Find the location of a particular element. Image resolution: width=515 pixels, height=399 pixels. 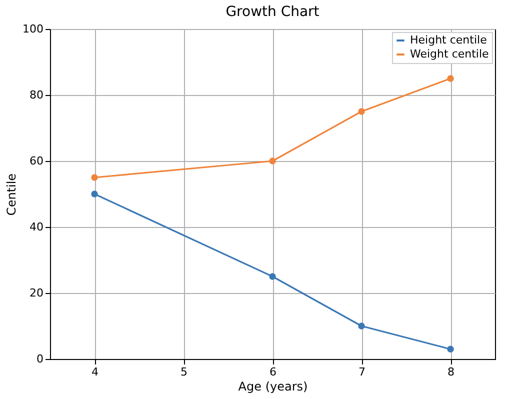

y-tick-label: 20 is located at coordinates (37, 293).